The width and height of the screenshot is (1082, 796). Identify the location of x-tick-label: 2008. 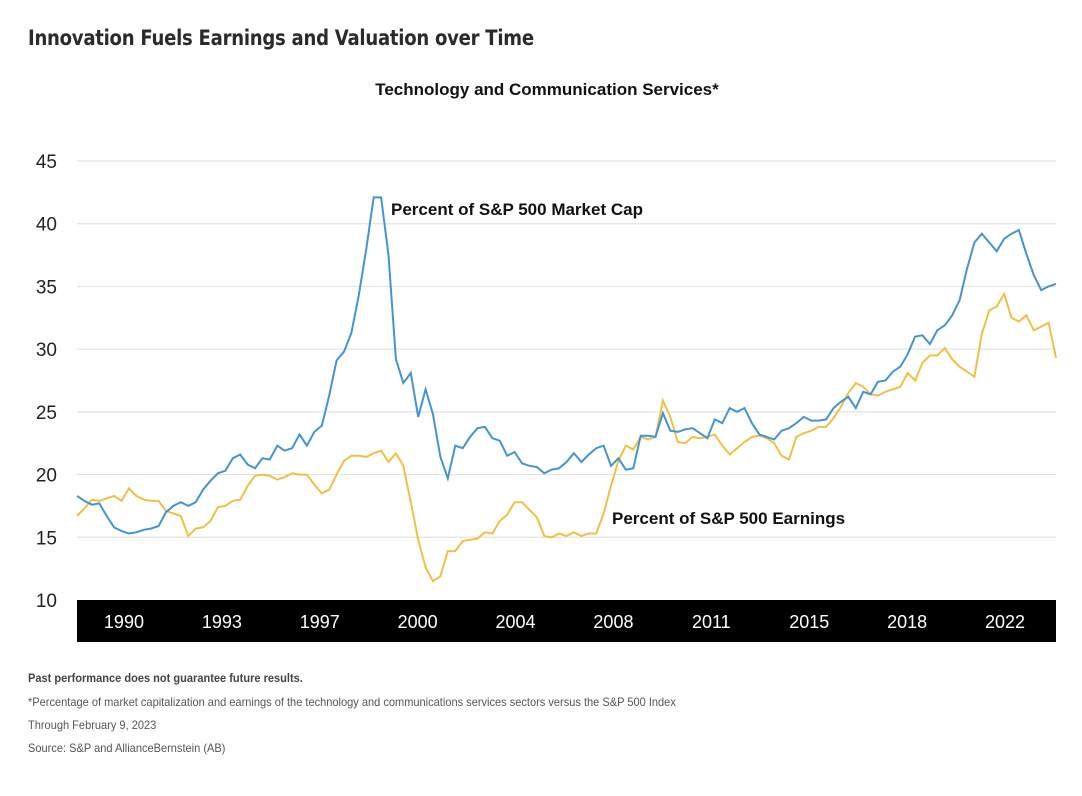
(613, 622).